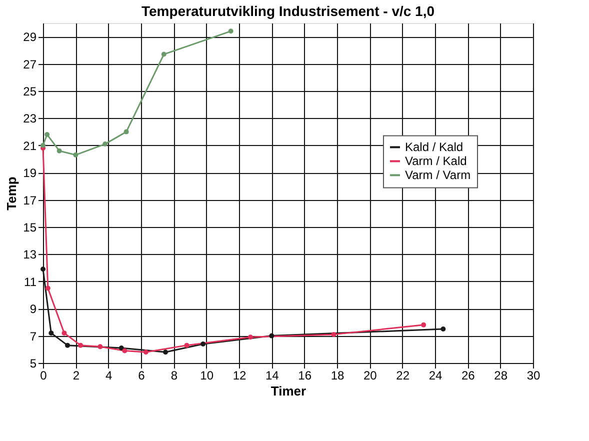 The height and width of the screenshot is (441, 589). I want to click on y-tick-label: 5, so click(33, 363).